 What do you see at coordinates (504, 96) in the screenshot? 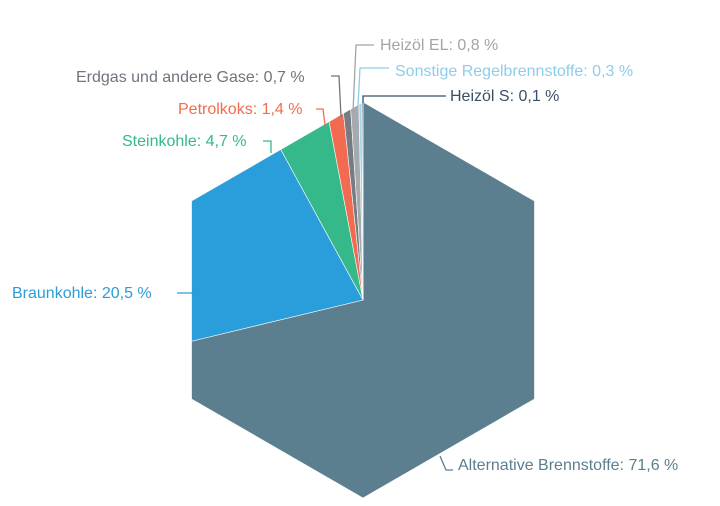
I see `label-heizoel-s: Heizöl S: 0,1 %` at bounding box center [504, 96].